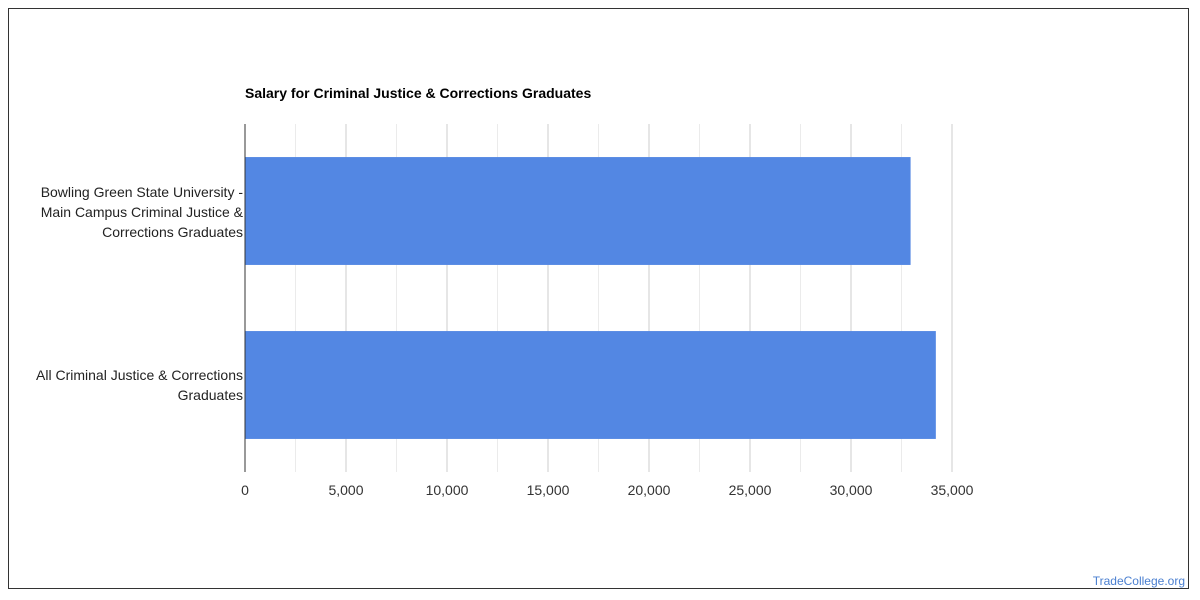 This screenshot has height=600, width=1200. I want to click on x-tick-label: 30,000, so click(851, 490).